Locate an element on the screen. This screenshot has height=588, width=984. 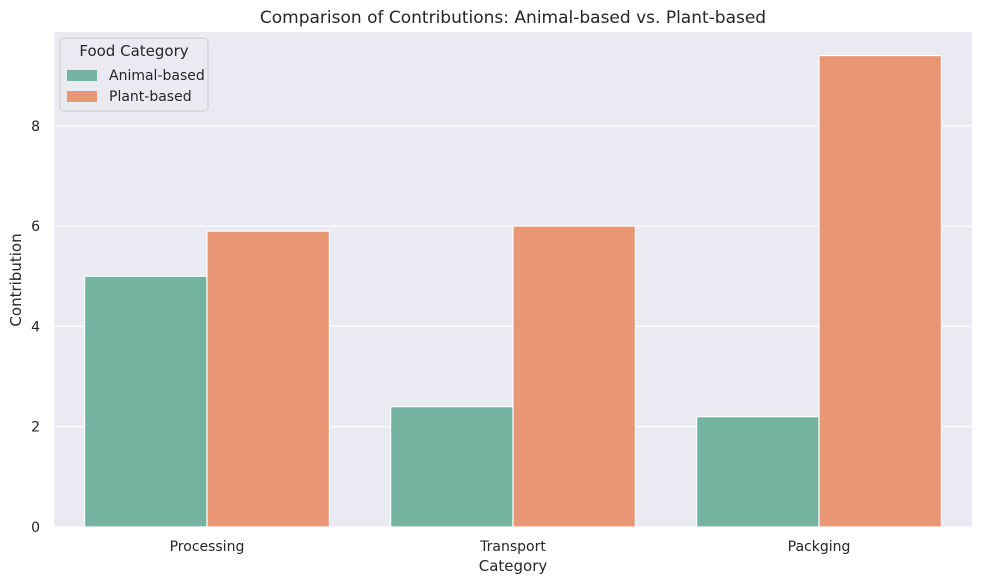
legend-swatch-animal-based is located at coordinates (82, 75).